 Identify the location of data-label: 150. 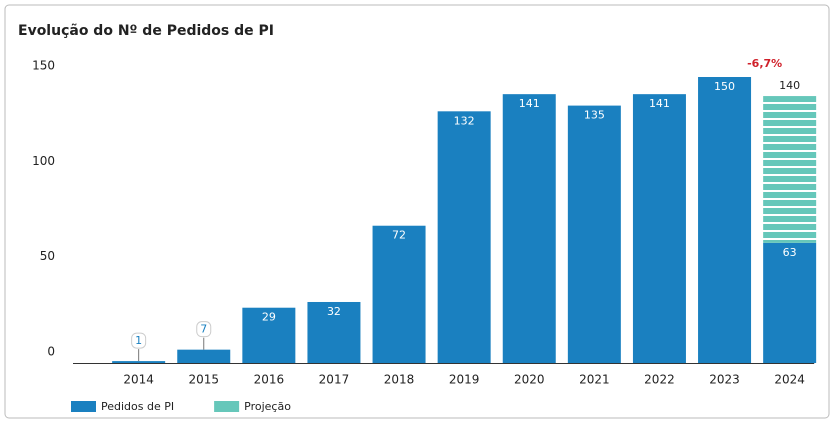
(724, 86).